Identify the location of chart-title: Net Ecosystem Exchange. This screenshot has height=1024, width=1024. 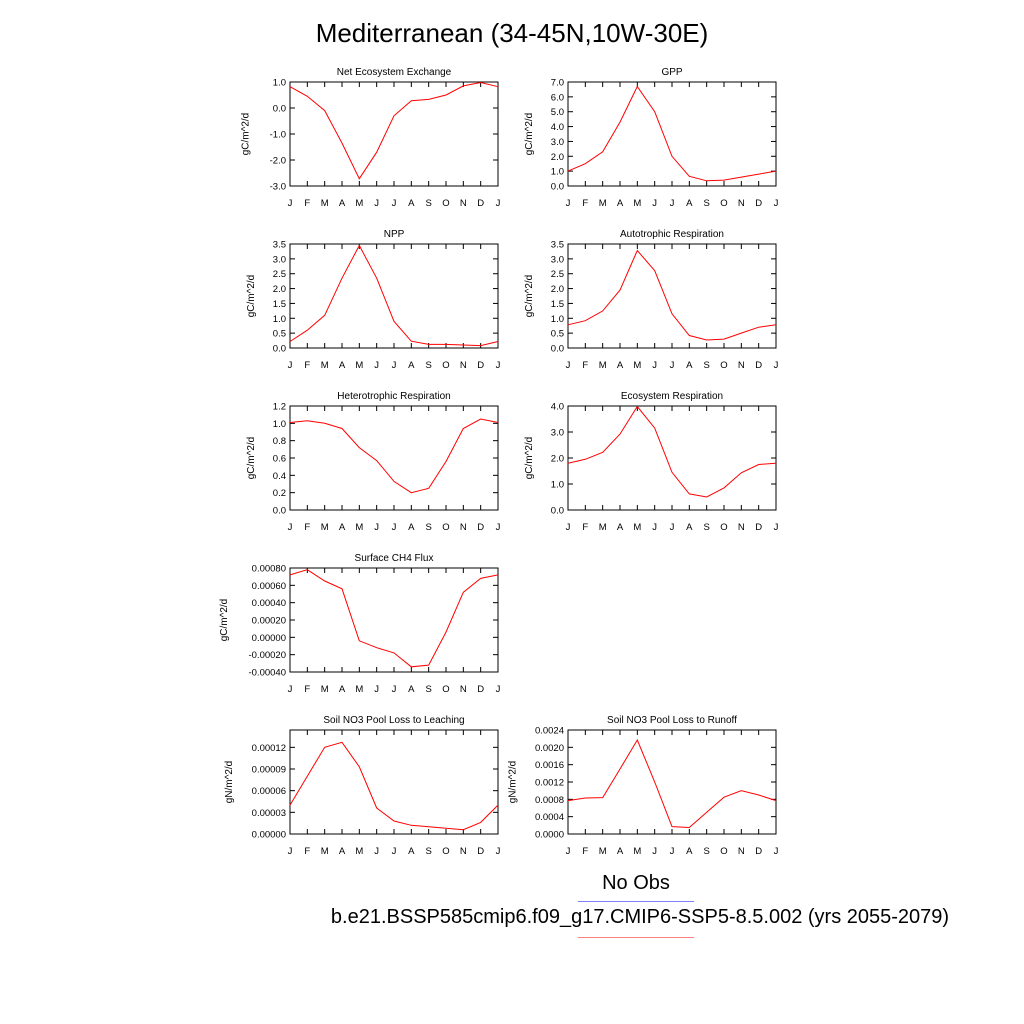
(394, 72).